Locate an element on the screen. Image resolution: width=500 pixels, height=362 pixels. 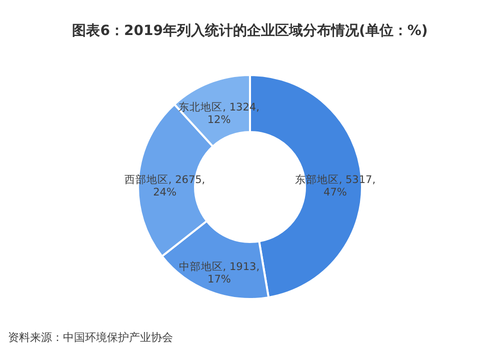
chart-title: 图表6：2019年列入统计的企业区域分布情况(单位：%) is located at coordinates (250, 30).